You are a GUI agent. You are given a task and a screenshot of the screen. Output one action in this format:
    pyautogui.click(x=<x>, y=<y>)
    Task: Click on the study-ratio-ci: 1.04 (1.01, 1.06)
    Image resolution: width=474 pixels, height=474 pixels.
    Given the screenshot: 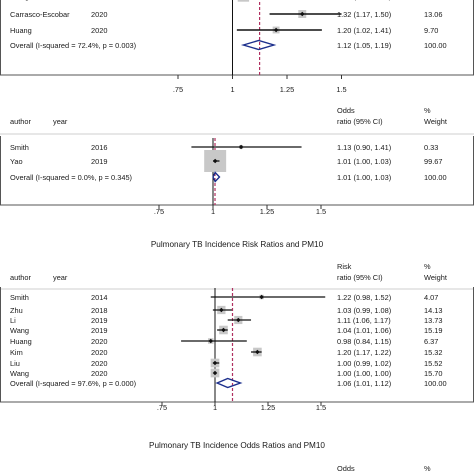 What is the action you would take?
    pyautogui.click(x=364, y=330)
    